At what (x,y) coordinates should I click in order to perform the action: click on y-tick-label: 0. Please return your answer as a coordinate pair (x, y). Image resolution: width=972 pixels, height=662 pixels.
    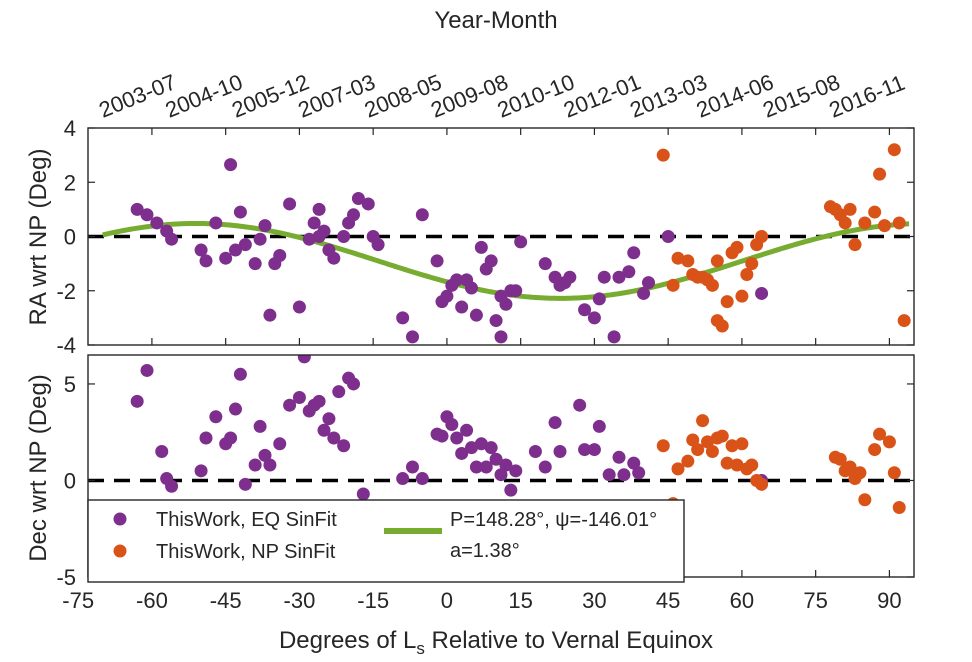
    Looking at the image, I should click on (70, 237).